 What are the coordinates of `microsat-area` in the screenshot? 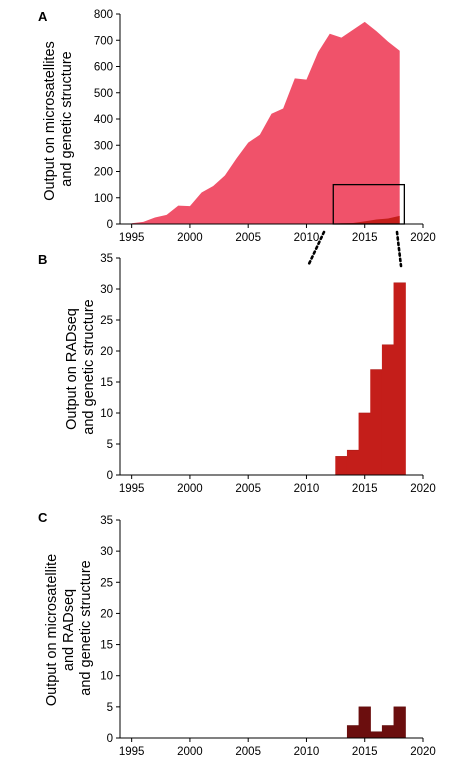 It's located at (265, 122).